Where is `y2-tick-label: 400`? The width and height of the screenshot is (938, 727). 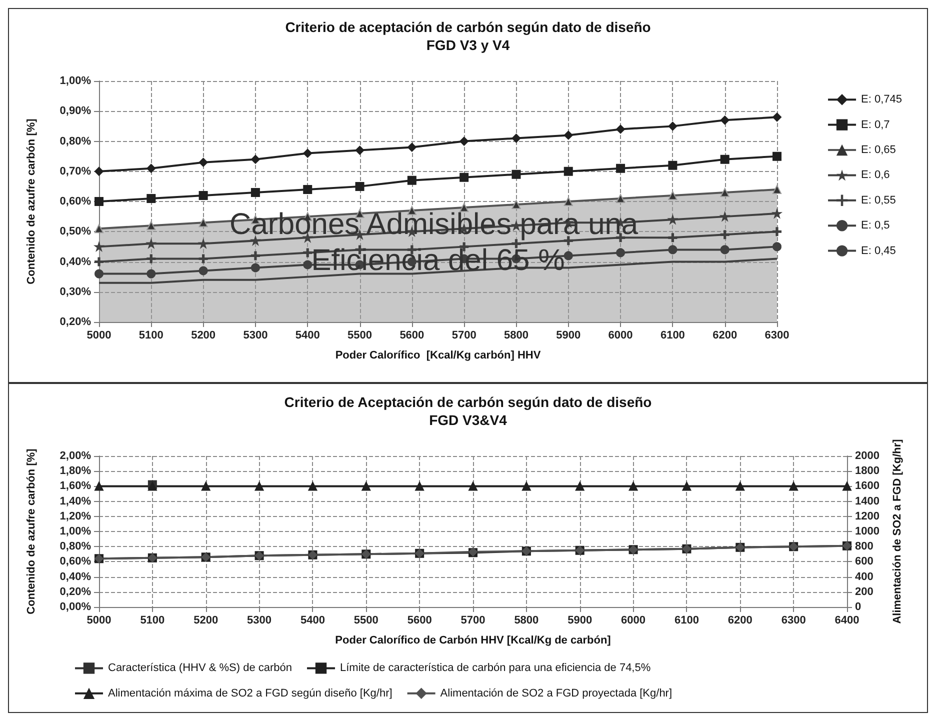 y2-tick-label: 400 is located at coordinates (864, 576).